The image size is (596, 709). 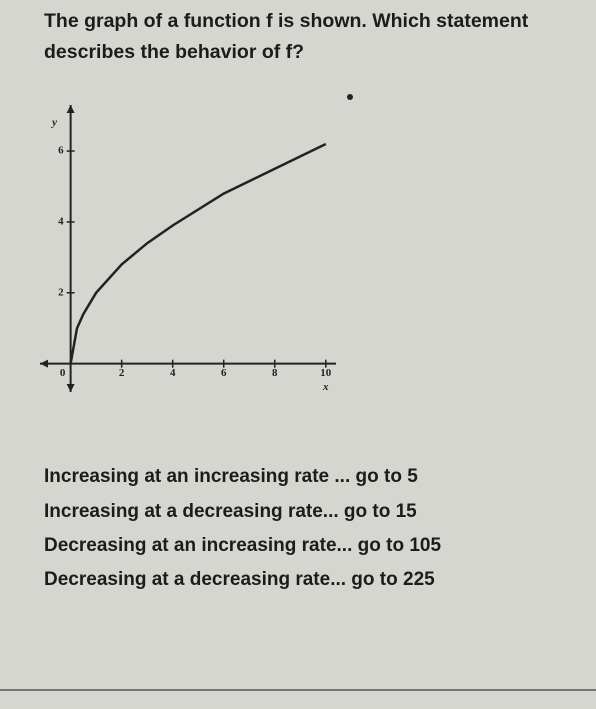 I want to click on arrow, so click(x=57, y=248).